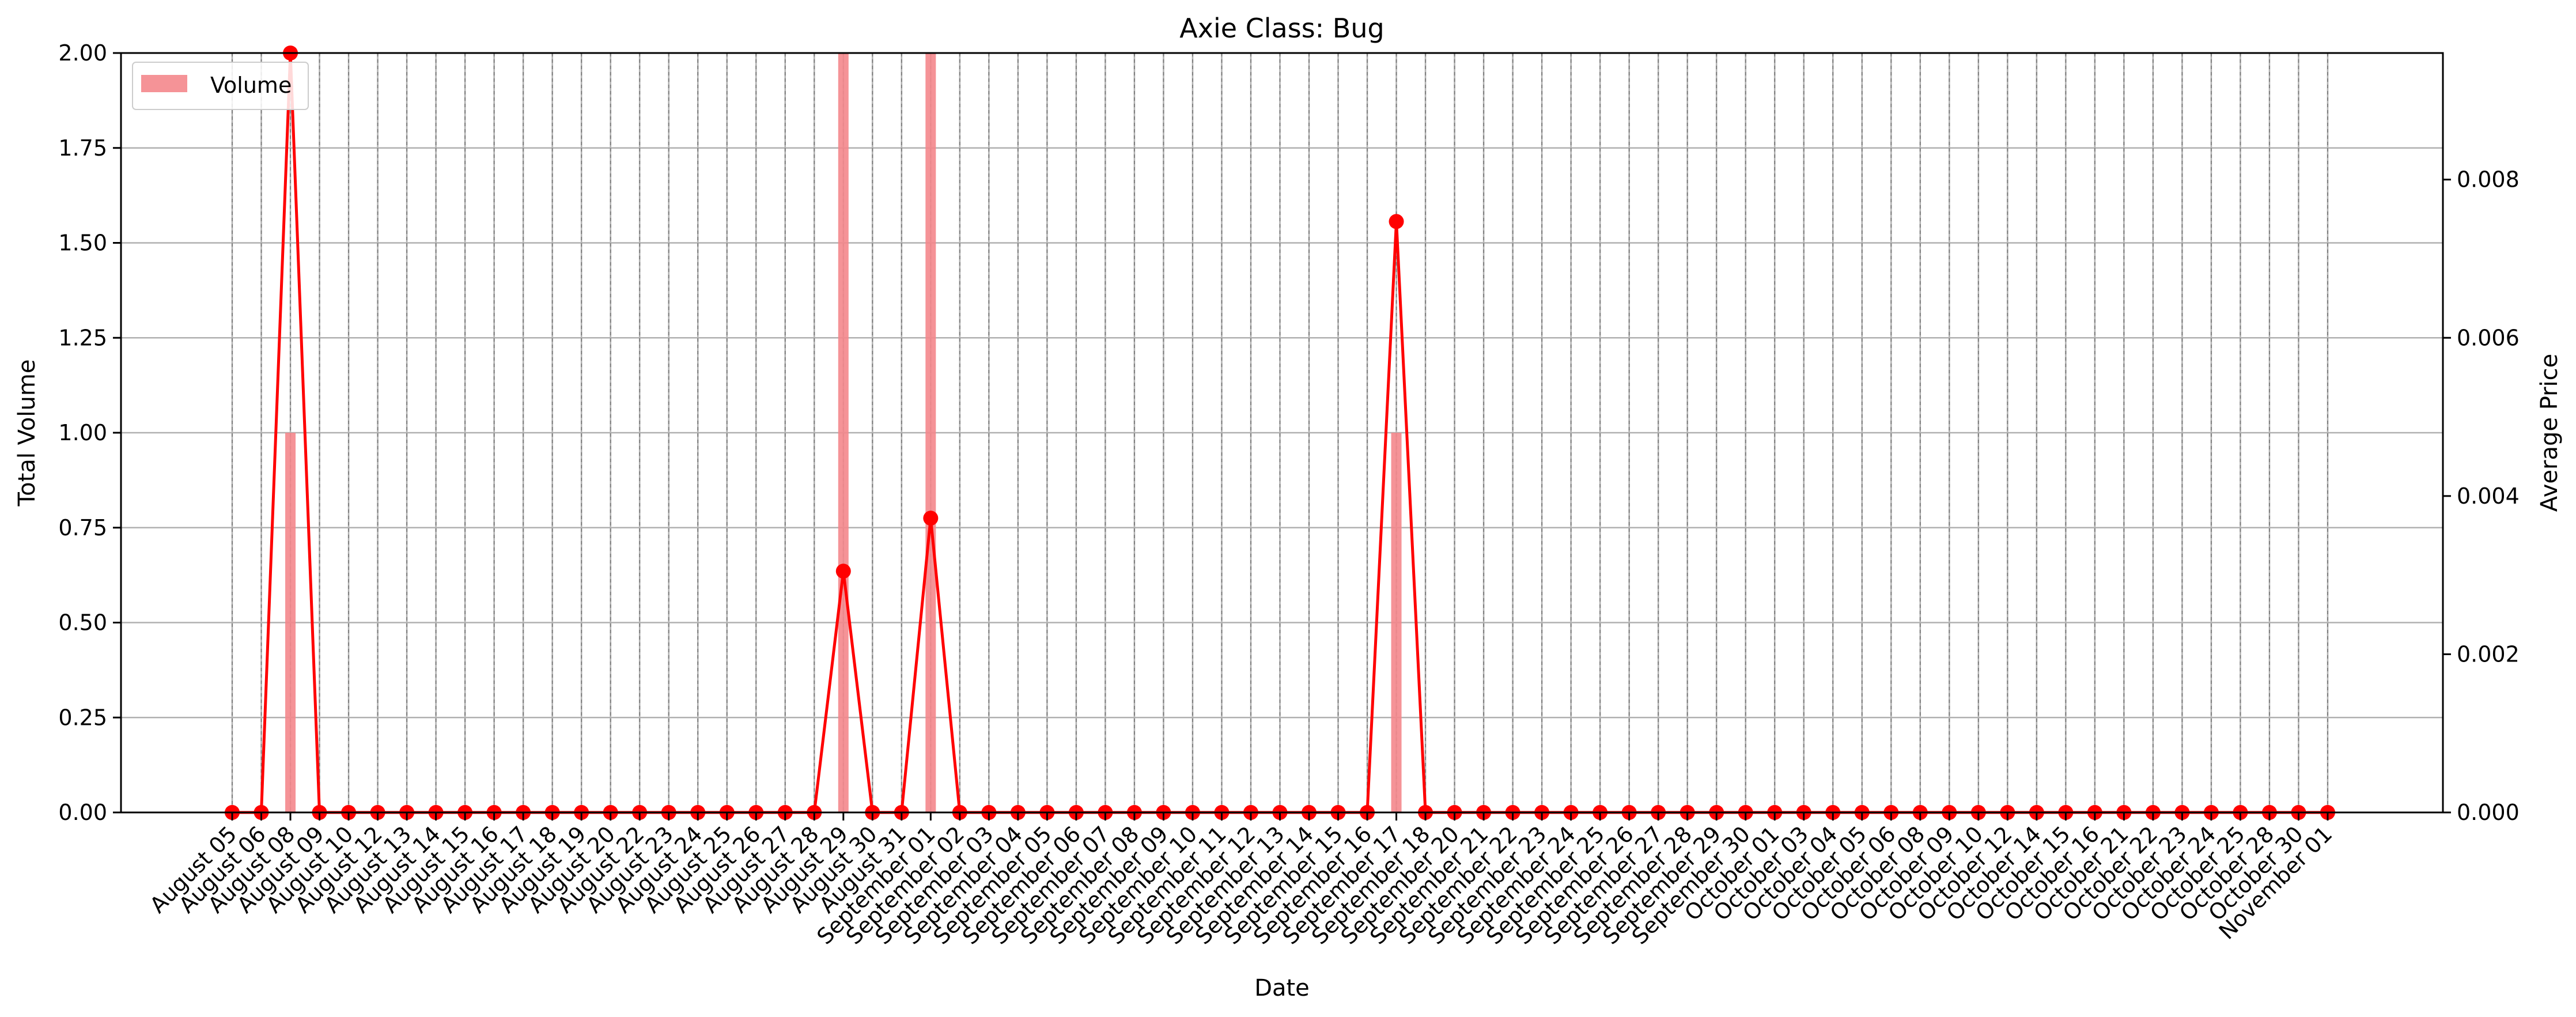 The width and height of the screenshot is (2576, 1017). Describe the element at coordinates (82, 337) in the screenshot. I see `y-tick-label: 1.25` at that location.